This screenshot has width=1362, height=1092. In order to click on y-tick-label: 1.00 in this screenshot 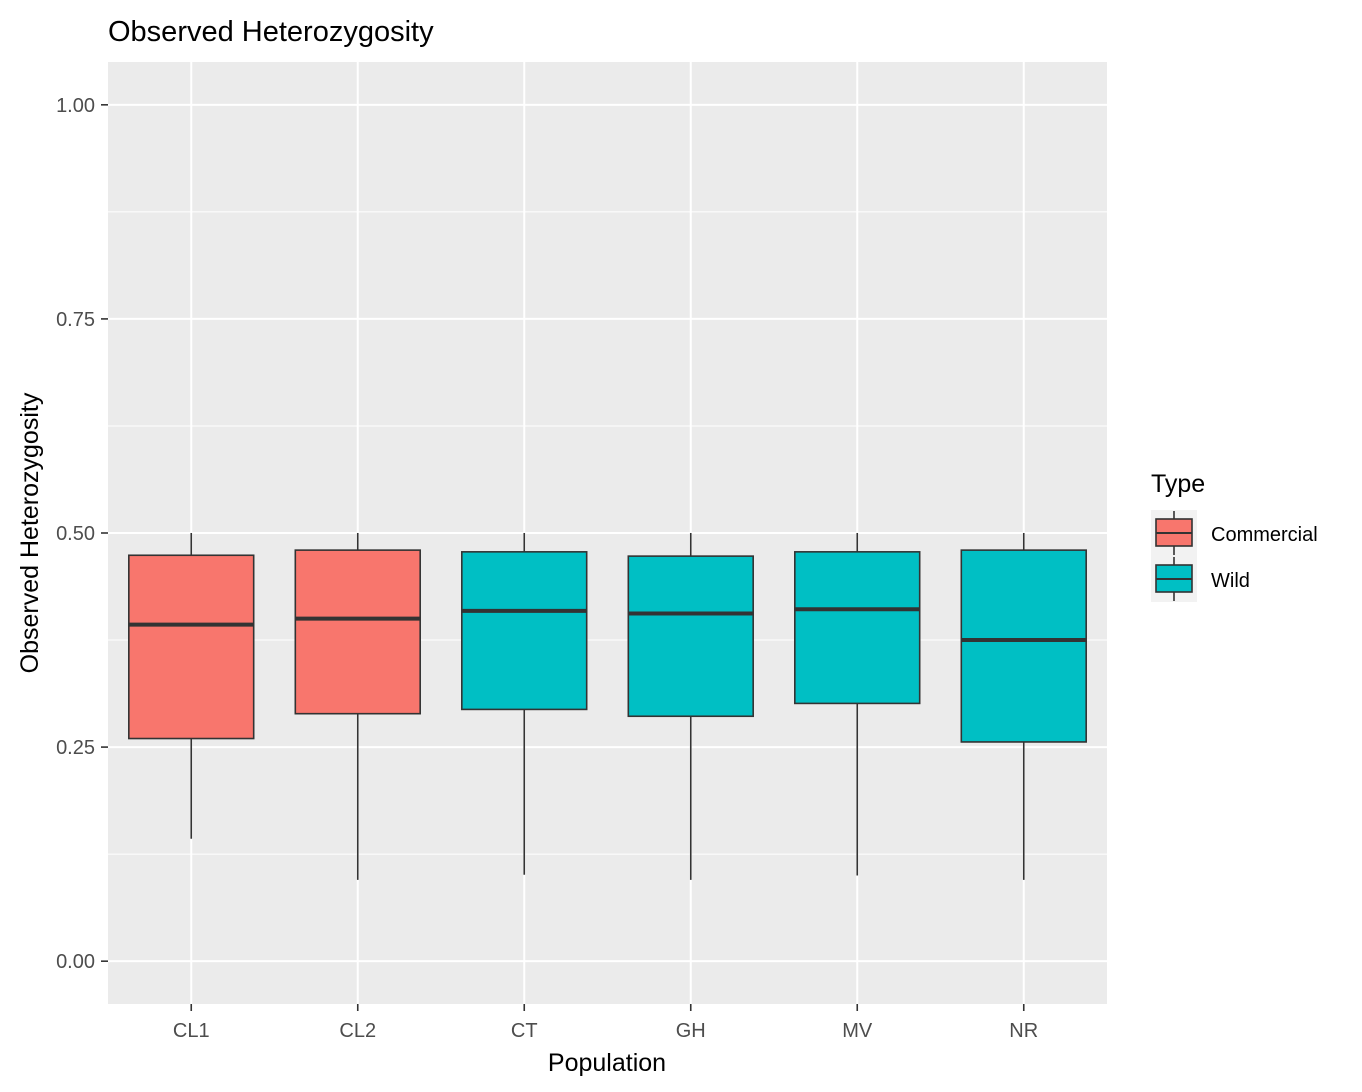, I will do `click(75, 106)`.